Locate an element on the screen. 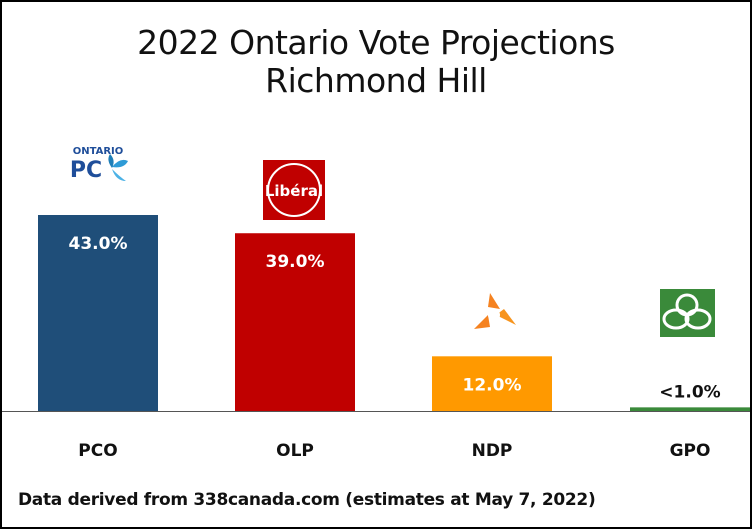 The image size is (752, 529). category-label-gpo: GPO is located at coordinates (690, 451).